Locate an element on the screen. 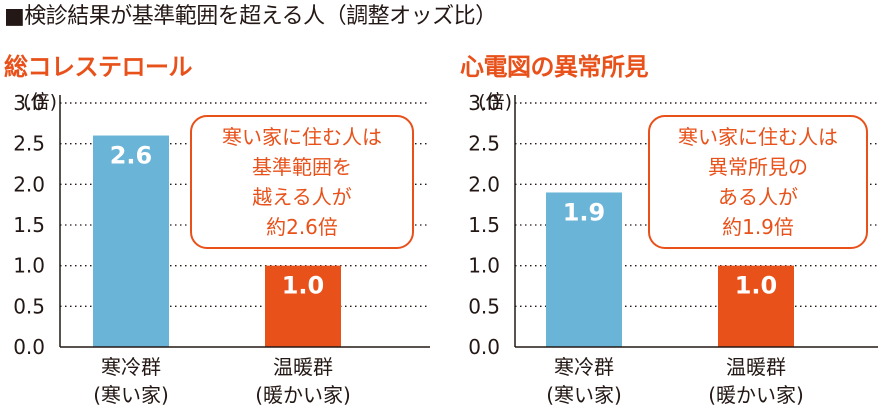 The width and height of the screenshot is (880, 415). cholesterol-y-tick-label: 2.0 is located at coordinates (29, 184).